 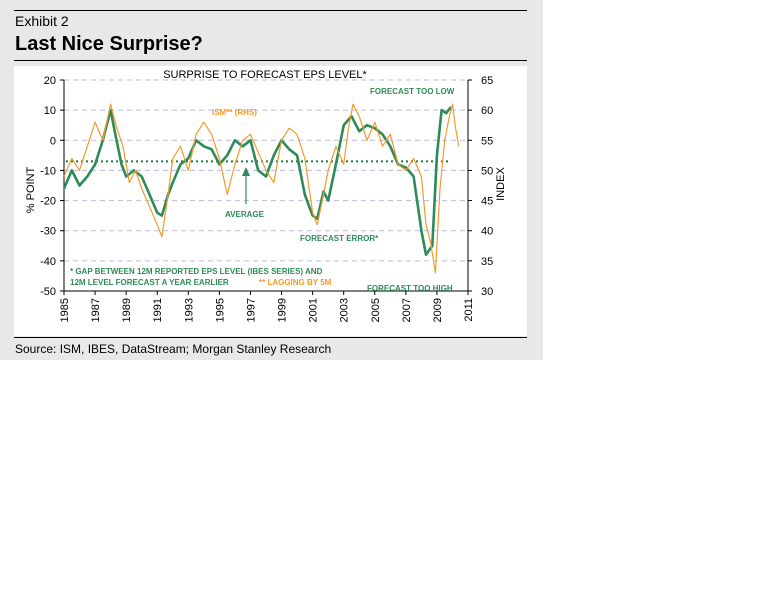 I want to click on y-tick-label: -20, so click(x=48, y=202).